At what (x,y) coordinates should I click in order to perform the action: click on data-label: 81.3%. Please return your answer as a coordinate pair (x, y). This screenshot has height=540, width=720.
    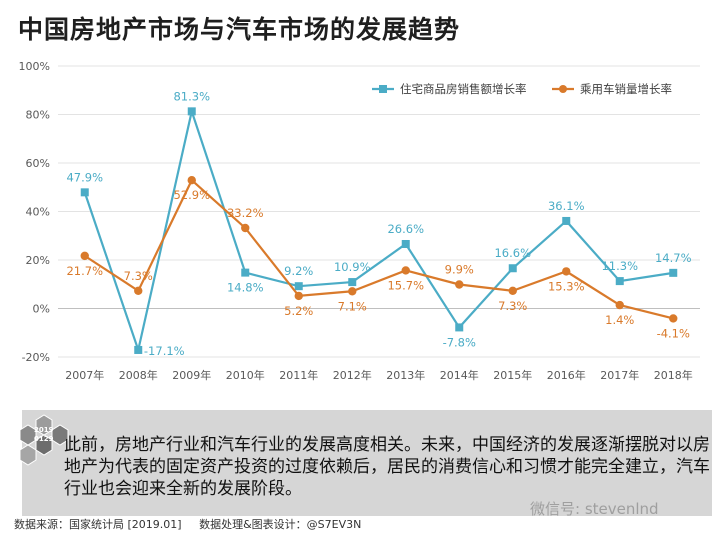
    Looking at the image, I should click on (191, 96).